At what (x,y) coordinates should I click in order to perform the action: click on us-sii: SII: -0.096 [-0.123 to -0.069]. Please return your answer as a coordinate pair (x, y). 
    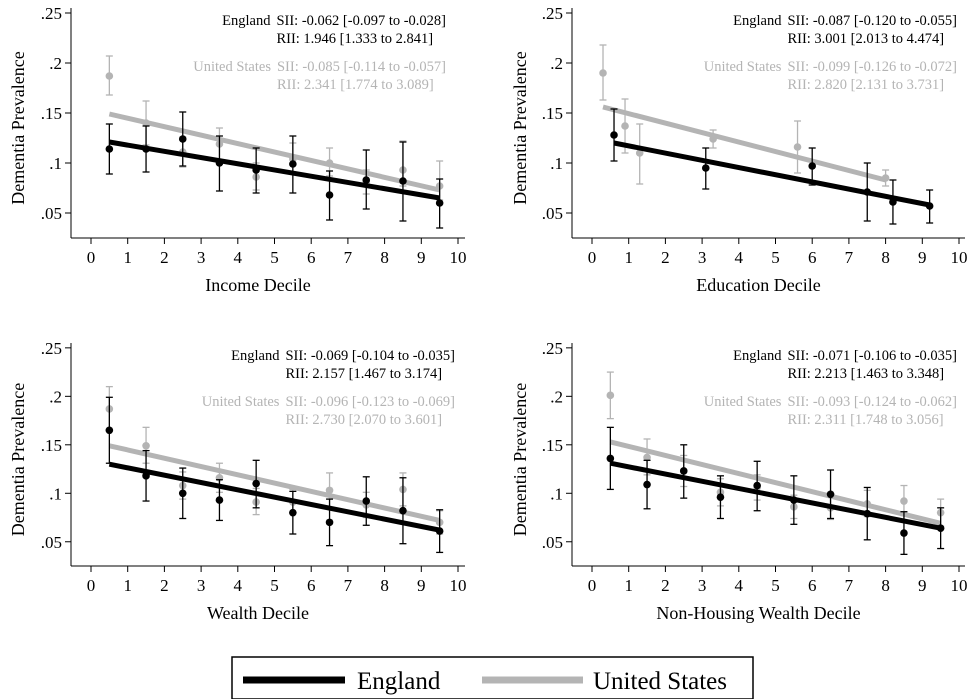
    Looking at the image, I should click on (370, 402).